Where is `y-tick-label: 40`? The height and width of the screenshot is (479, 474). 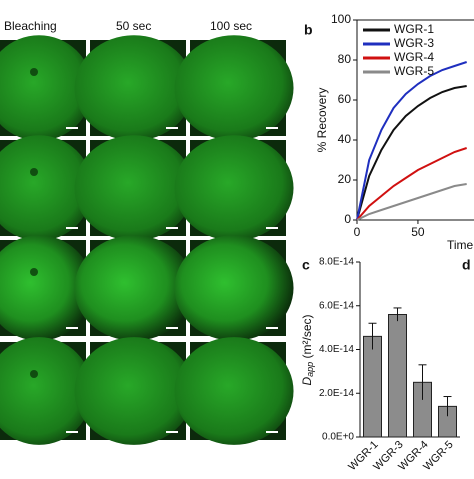
y-tick-label: 40 is located at coordinates (345, 139).